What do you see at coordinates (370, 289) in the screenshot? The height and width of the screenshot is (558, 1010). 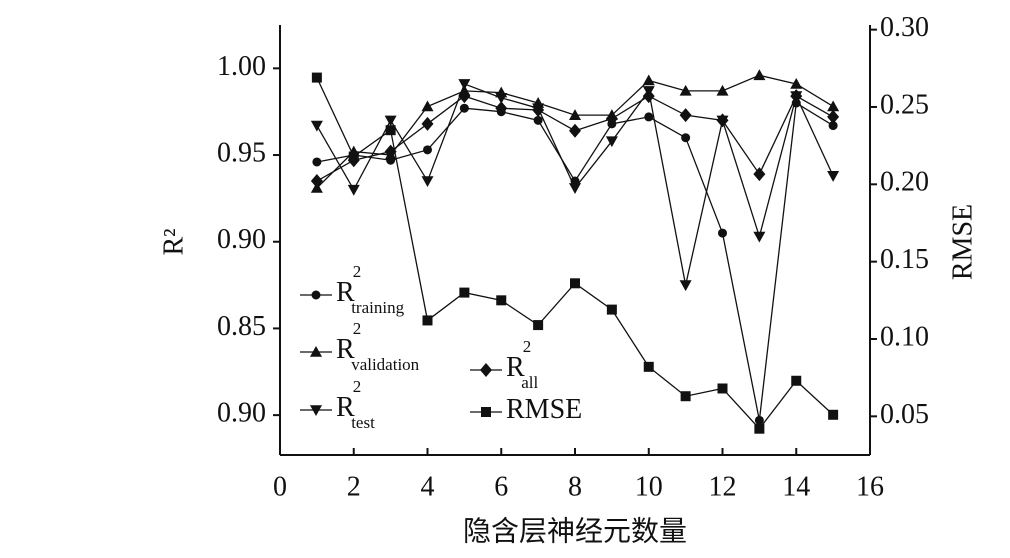 I see `legend-label: R2 training` at bounding box center [370, 289].